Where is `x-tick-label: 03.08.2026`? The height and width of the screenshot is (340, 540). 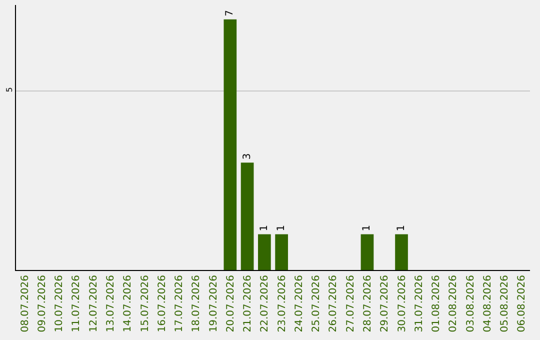
x-tick-label: 03.08.2026 is located at coordinates (470, 303).